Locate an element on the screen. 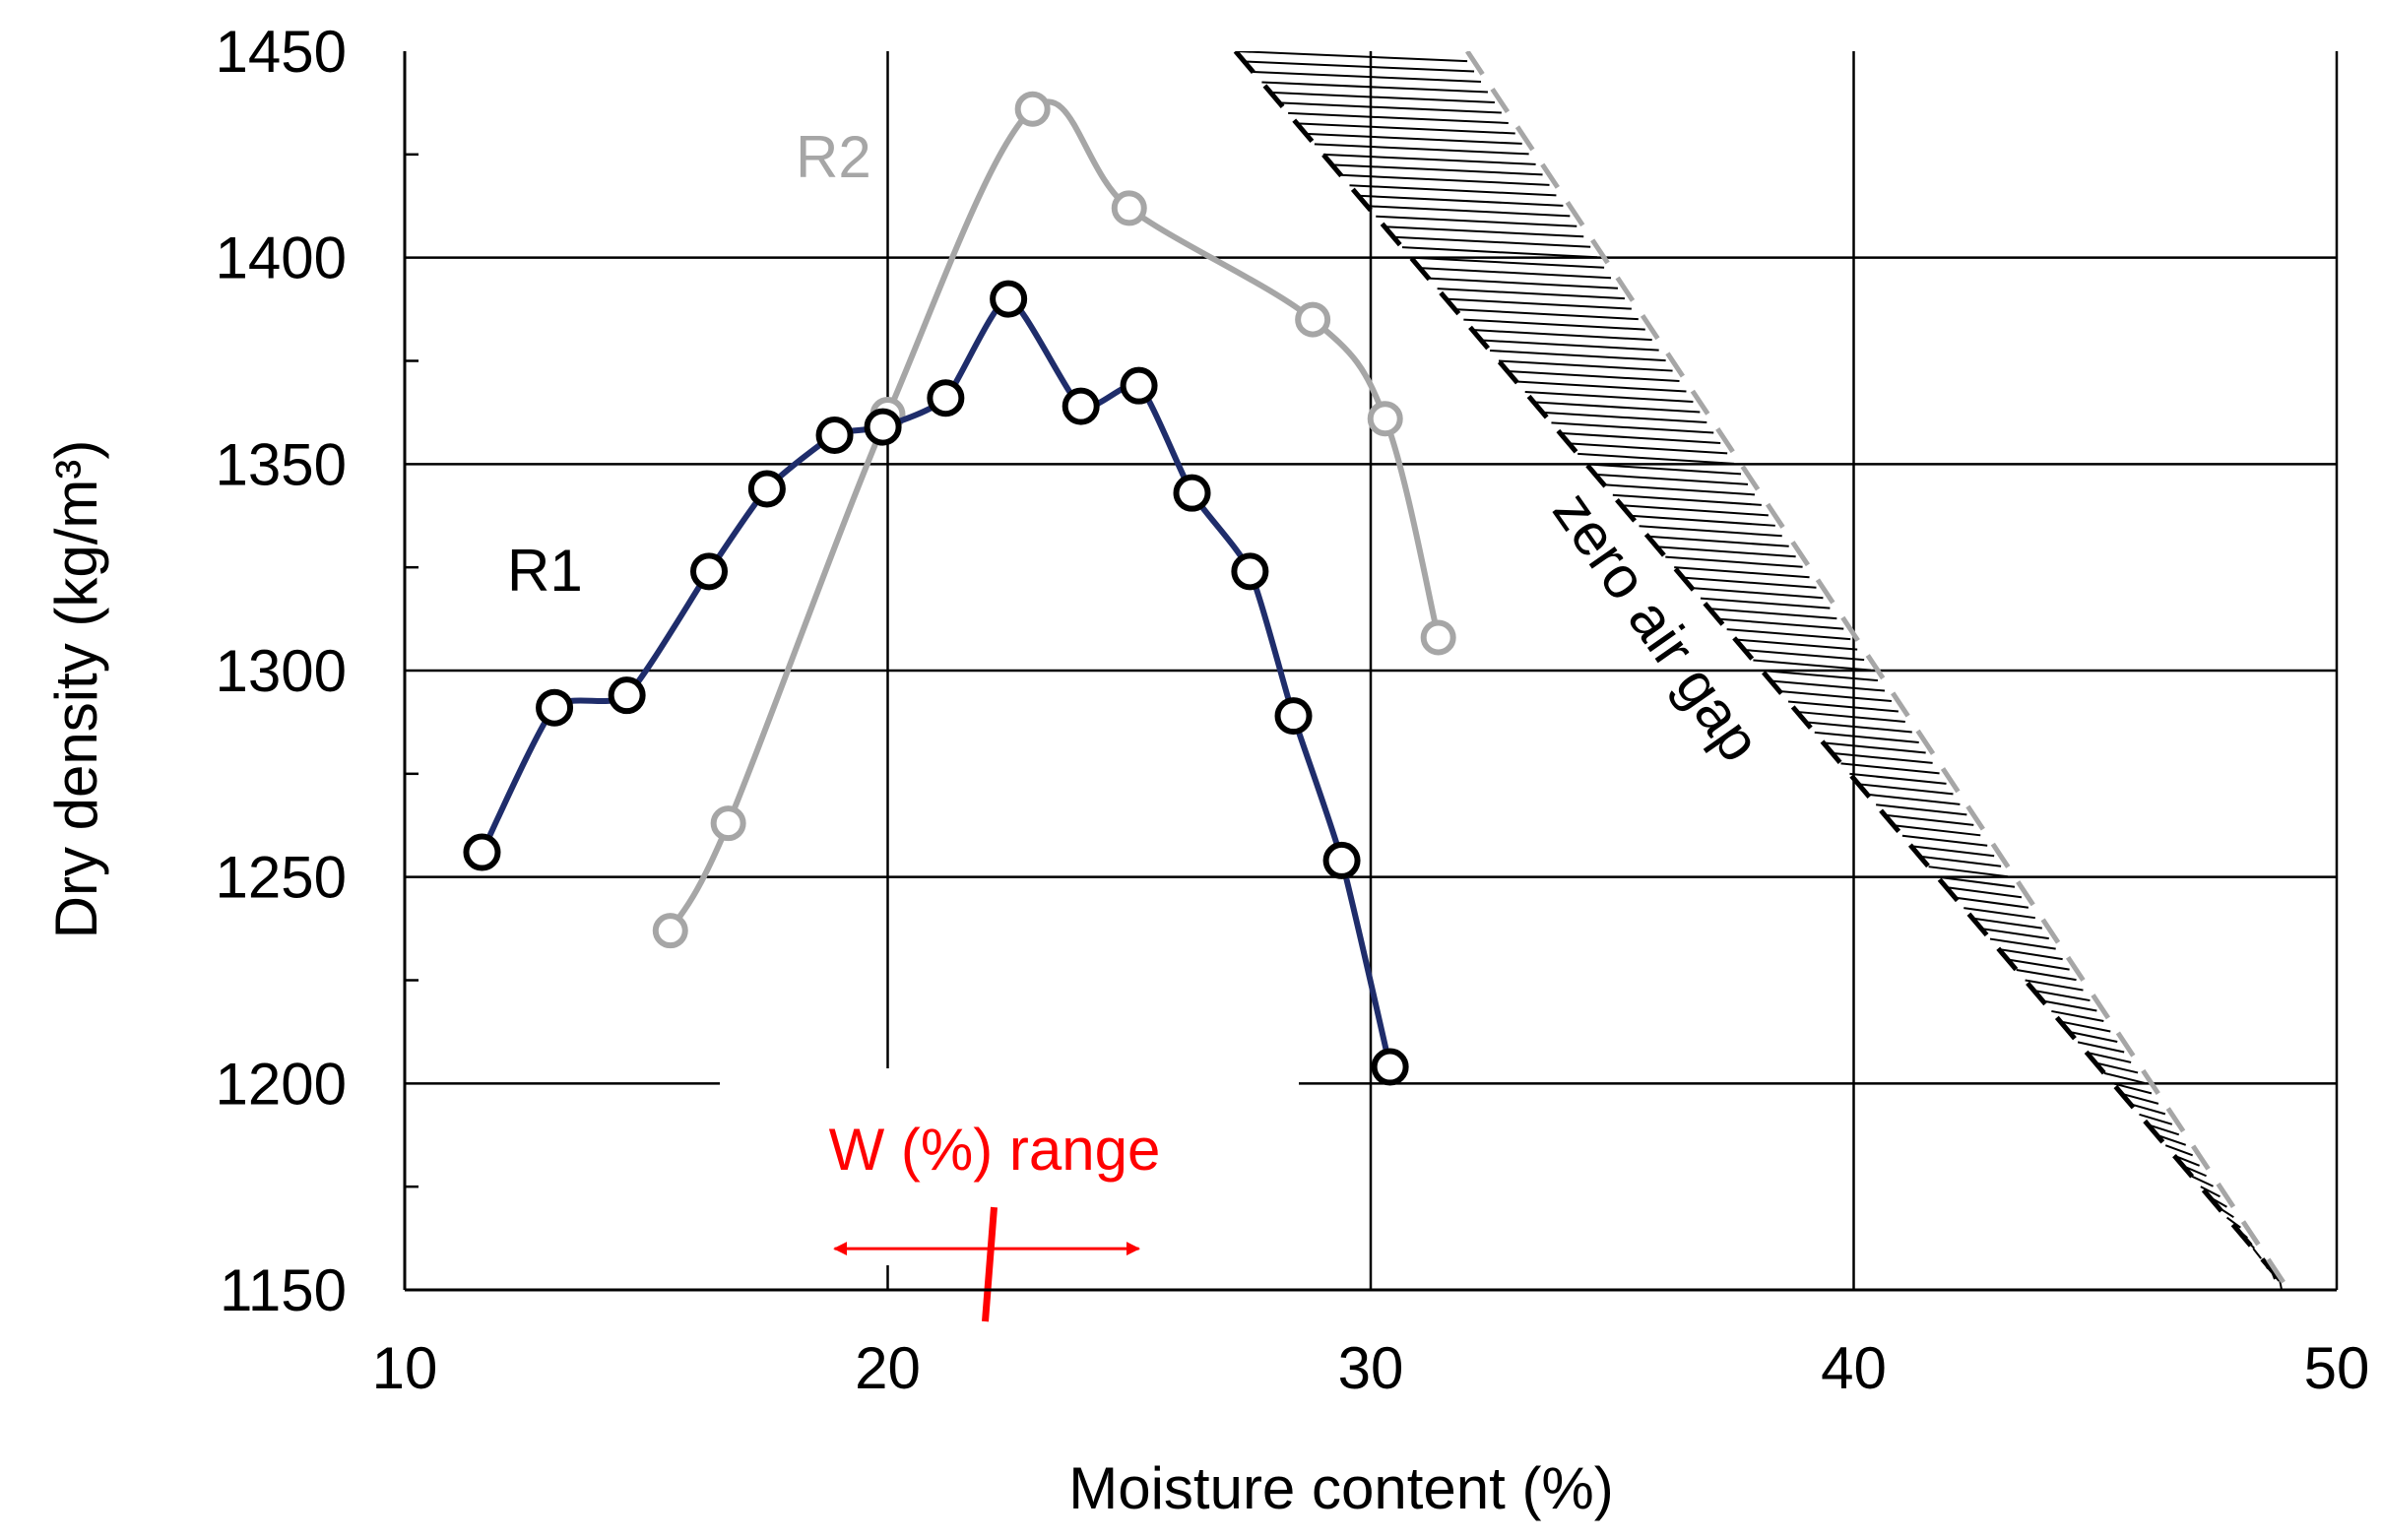  y-tick-label: 1300 is located at coordinates (281, 671).